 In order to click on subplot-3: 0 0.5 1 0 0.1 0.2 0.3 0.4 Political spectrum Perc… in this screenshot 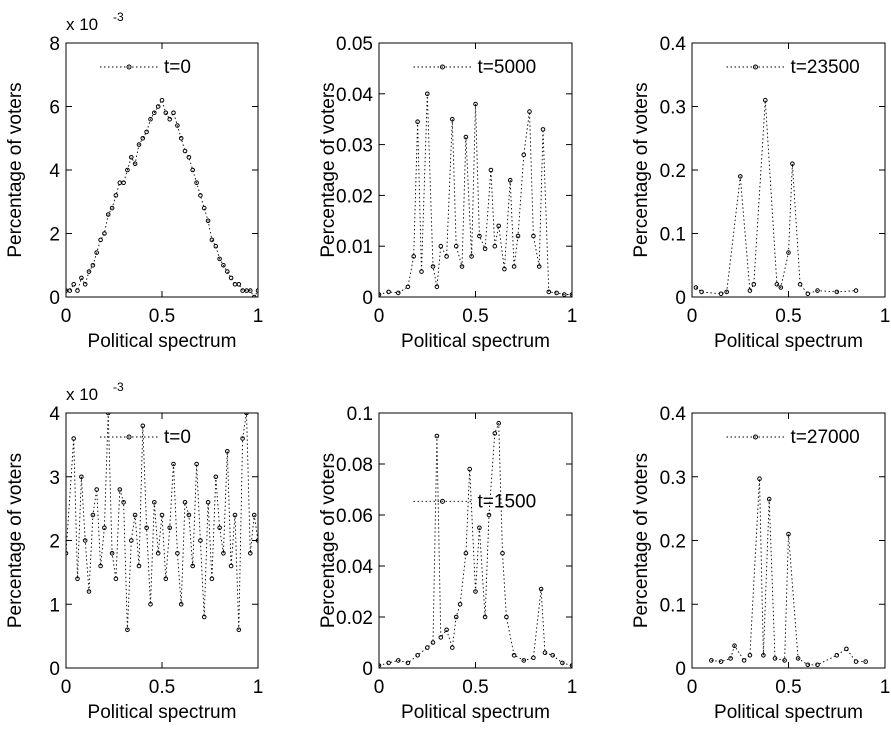, I will do `click(760, 193)`.